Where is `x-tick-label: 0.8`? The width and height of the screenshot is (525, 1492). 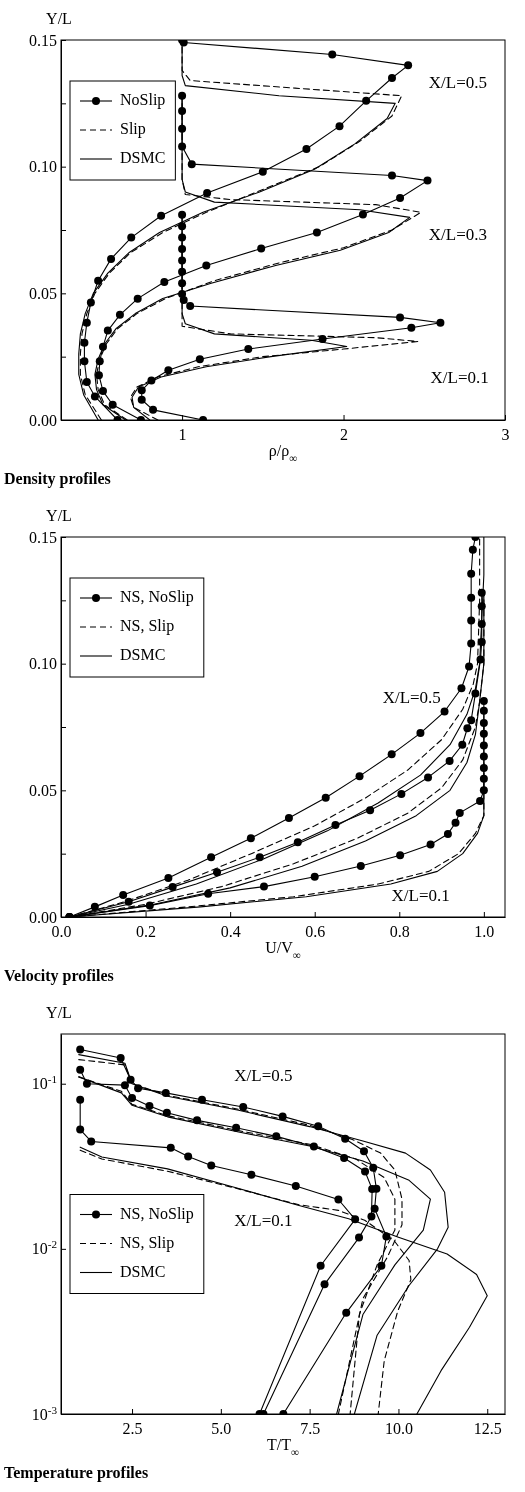 x-tick-label: 0.8 is located at coordinates (399, 932).